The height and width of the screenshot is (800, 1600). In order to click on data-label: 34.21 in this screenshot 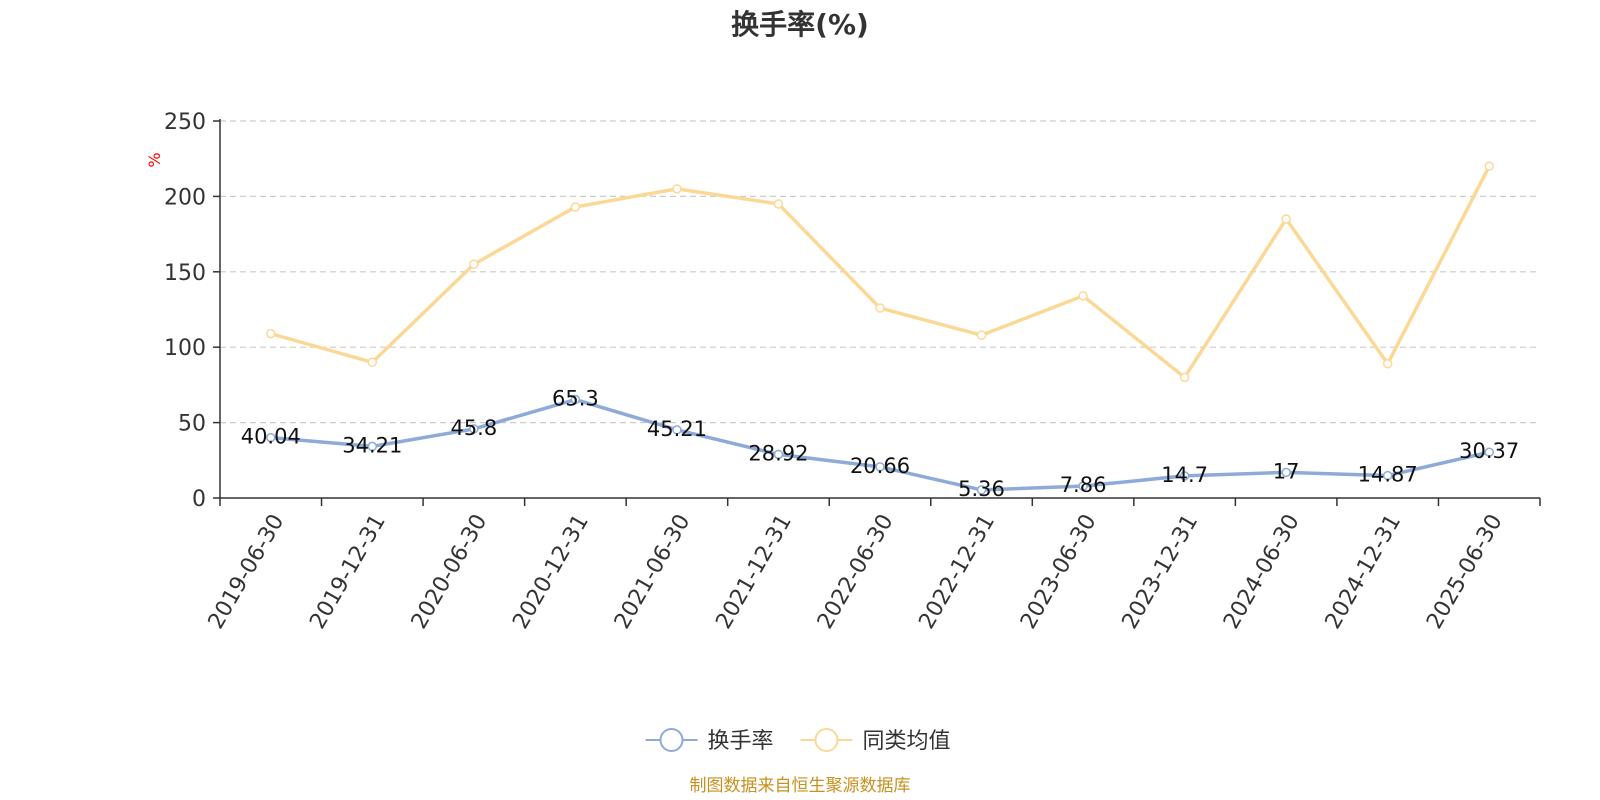, I will do `click(372, 445)`.